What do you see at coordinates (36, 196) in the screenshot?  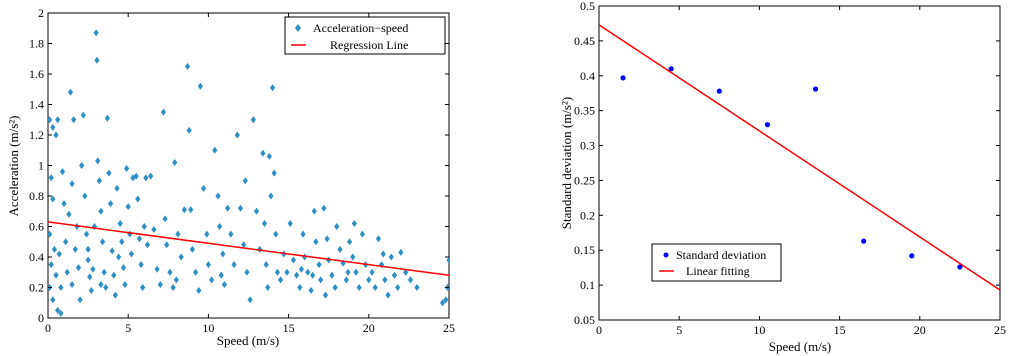 I see `y-tick-label: 0.8` at bounding box center [36, 196].